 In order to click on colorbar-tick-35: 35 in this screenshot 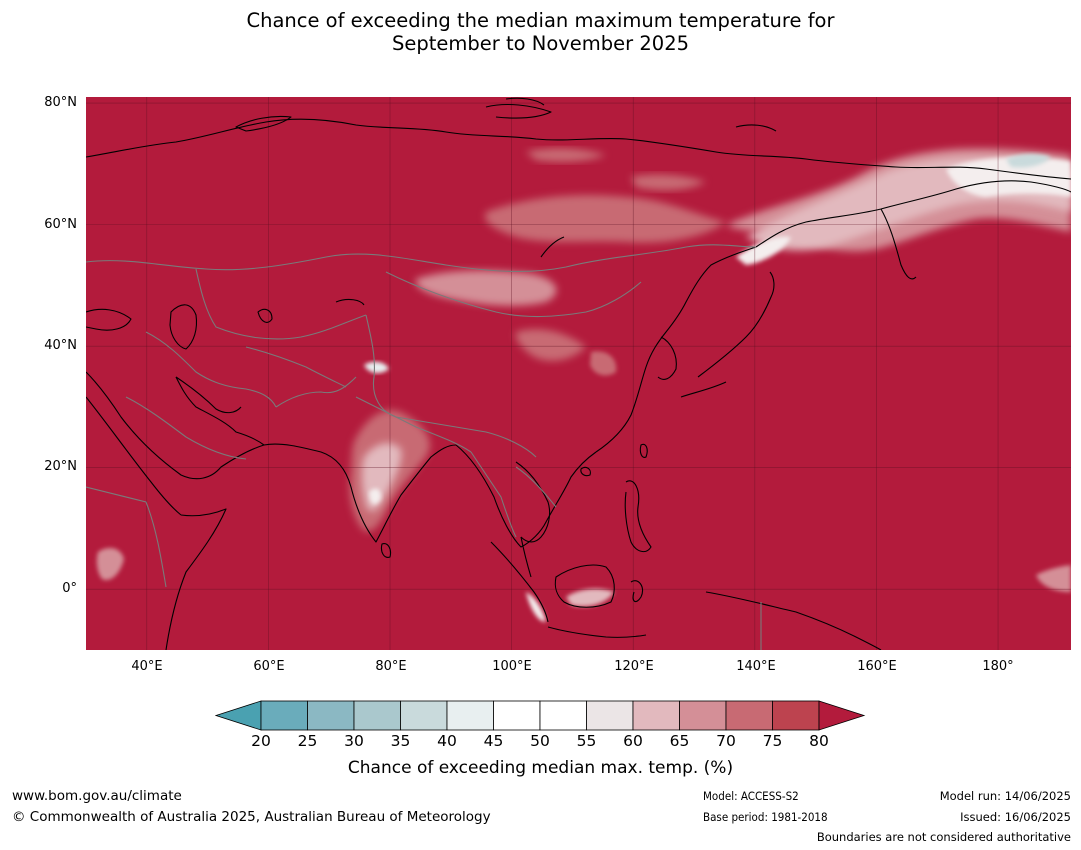, I will do `click(400, 741)`.